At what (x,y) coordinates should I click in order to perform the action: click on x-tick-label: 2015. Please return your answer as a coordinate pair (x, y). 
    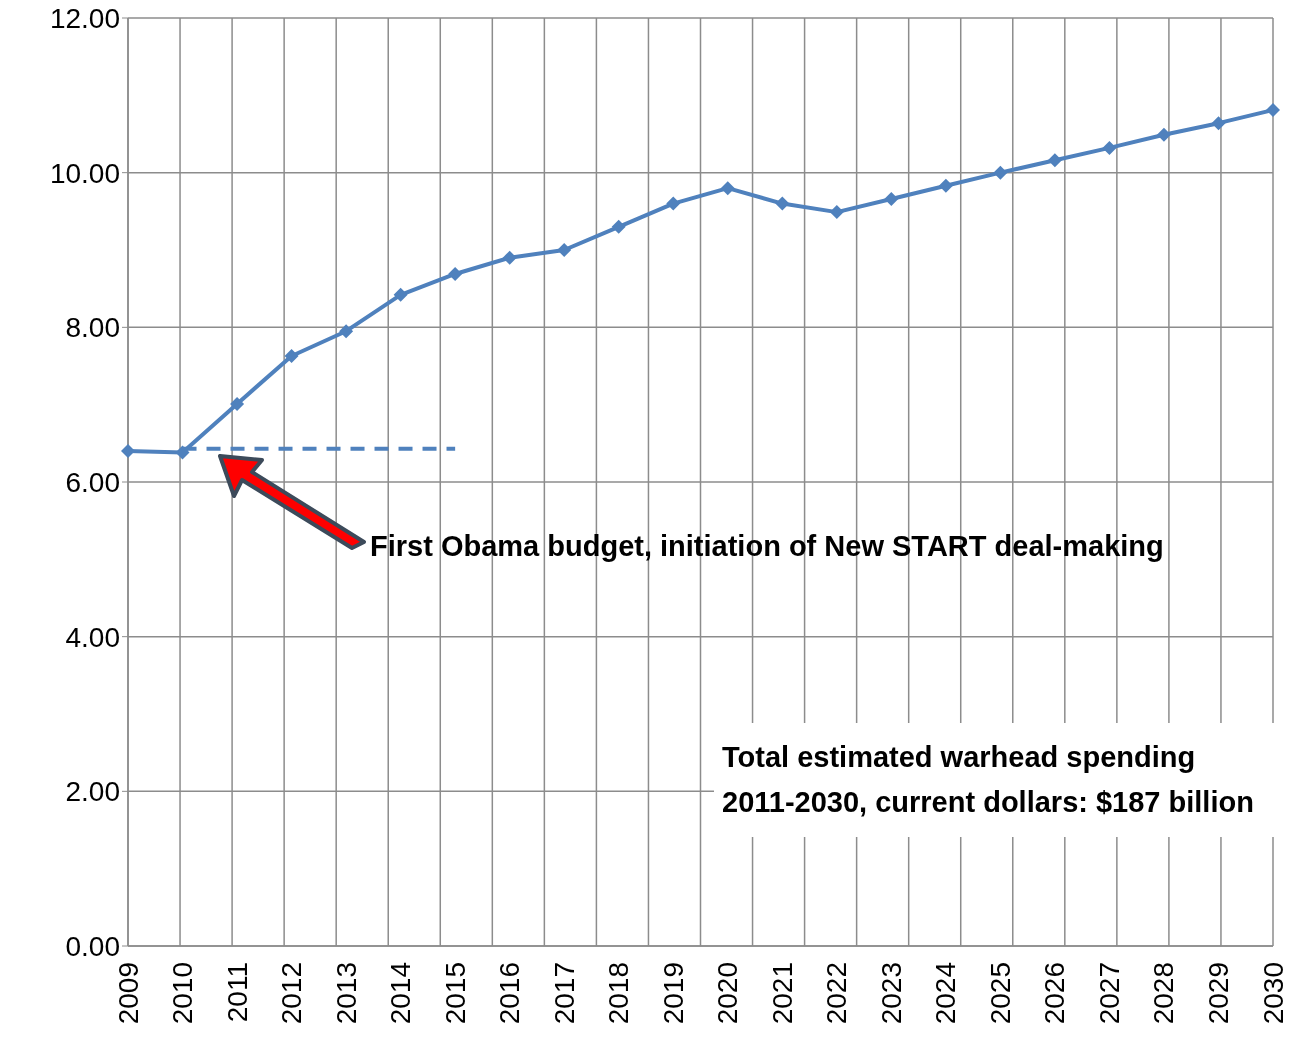
    Looking at the image, I should click on (455, 993).